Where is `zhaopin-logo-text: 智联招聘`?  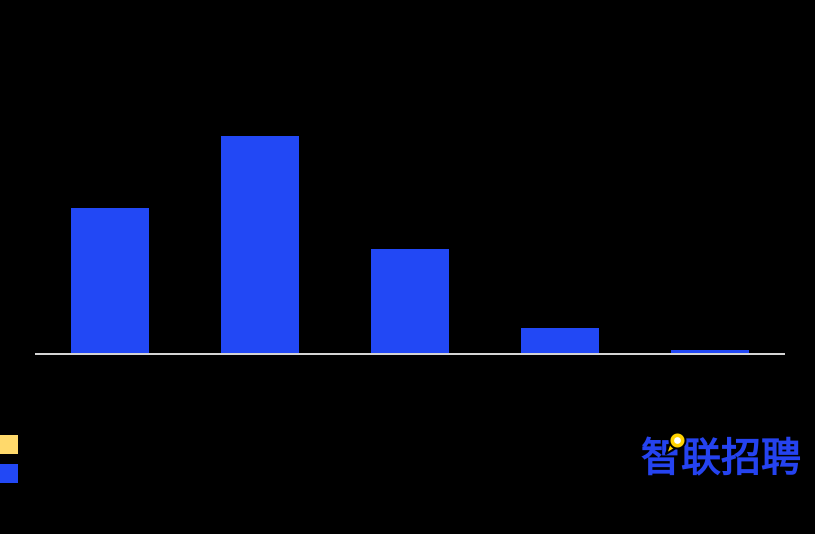
zhaopin-logo-text: 智联招聘 is located at coordinates (721, 458).